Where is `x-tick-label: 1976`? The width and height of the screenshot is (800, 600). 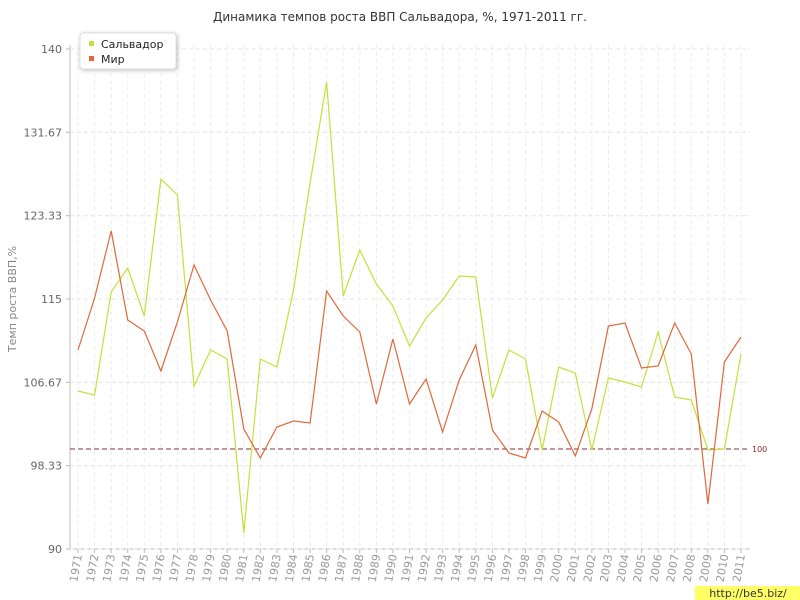 x-tick-label: 1976 is located at coordinates (159, 568).